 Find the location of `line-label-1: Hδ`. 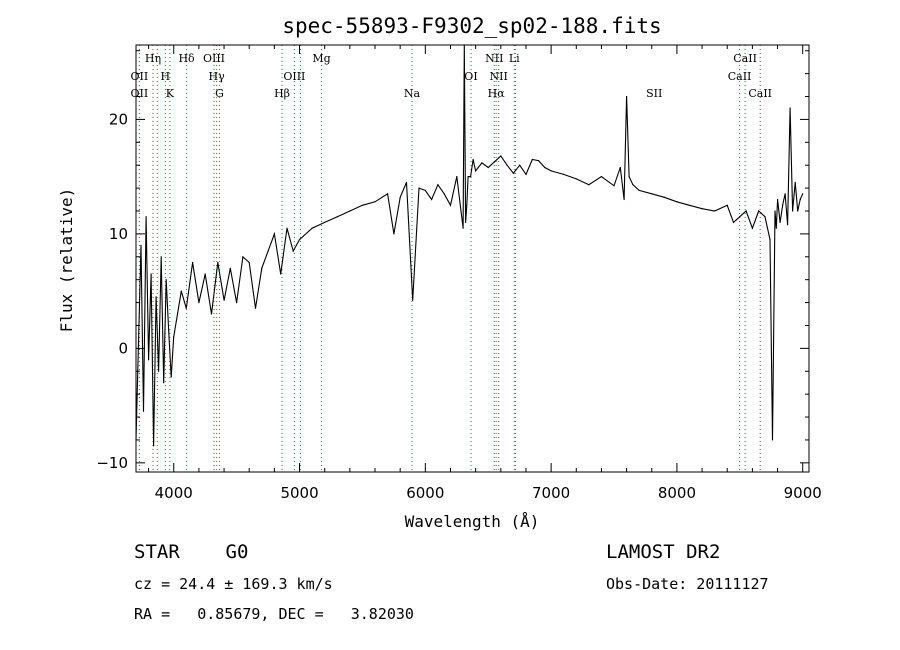

line-label-1: Hδ is located at coordinates (186, 58).